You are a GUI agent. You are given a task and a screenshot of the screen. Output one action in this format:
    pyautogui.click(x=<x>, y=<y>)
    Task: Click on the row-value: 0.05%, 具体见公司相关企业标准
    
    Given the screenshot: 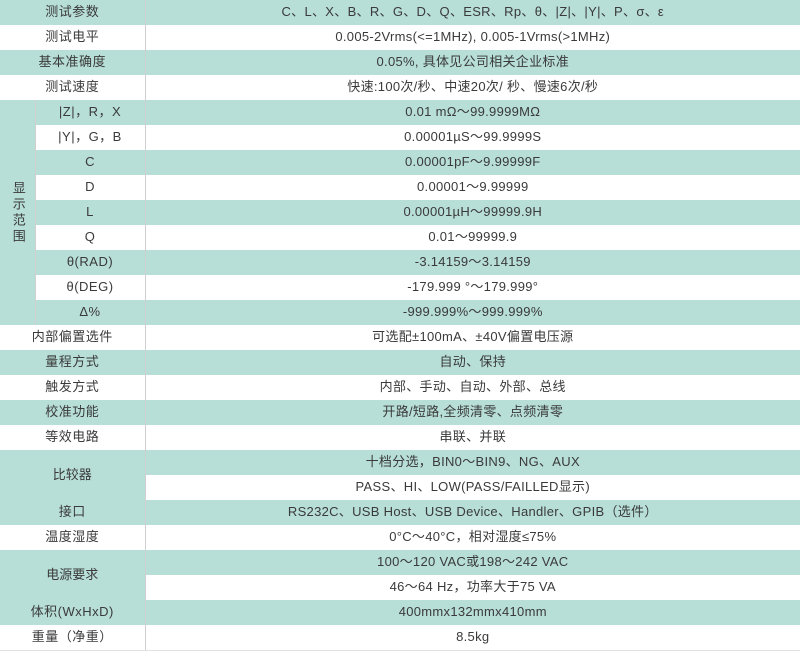 What is the action you would take?
    pyautogui.click(x=472, y=62)
    